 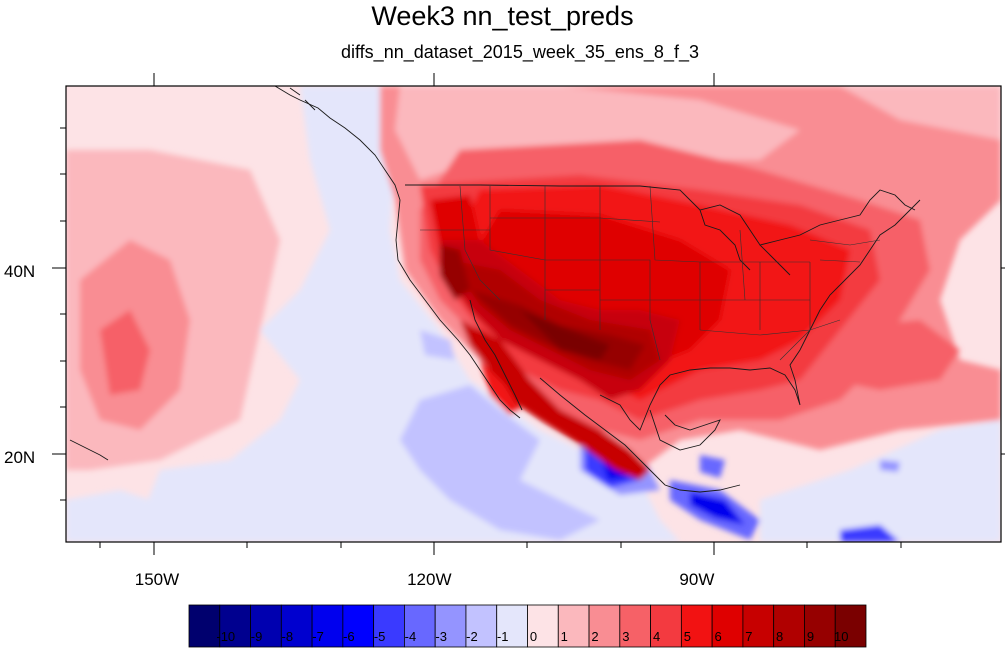 I want to click on y-tick-label: 40N, so click(x=20, y=272).